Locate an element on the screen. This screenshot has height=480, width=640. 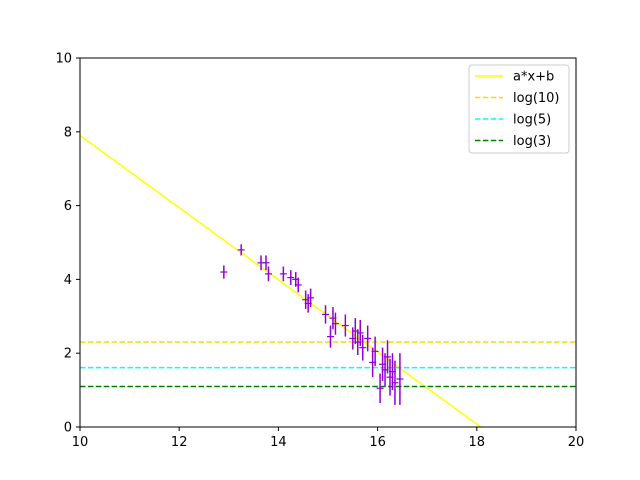
legend: a*x+b log(10) log(5) log(3) is located at coordinates (519, 109).